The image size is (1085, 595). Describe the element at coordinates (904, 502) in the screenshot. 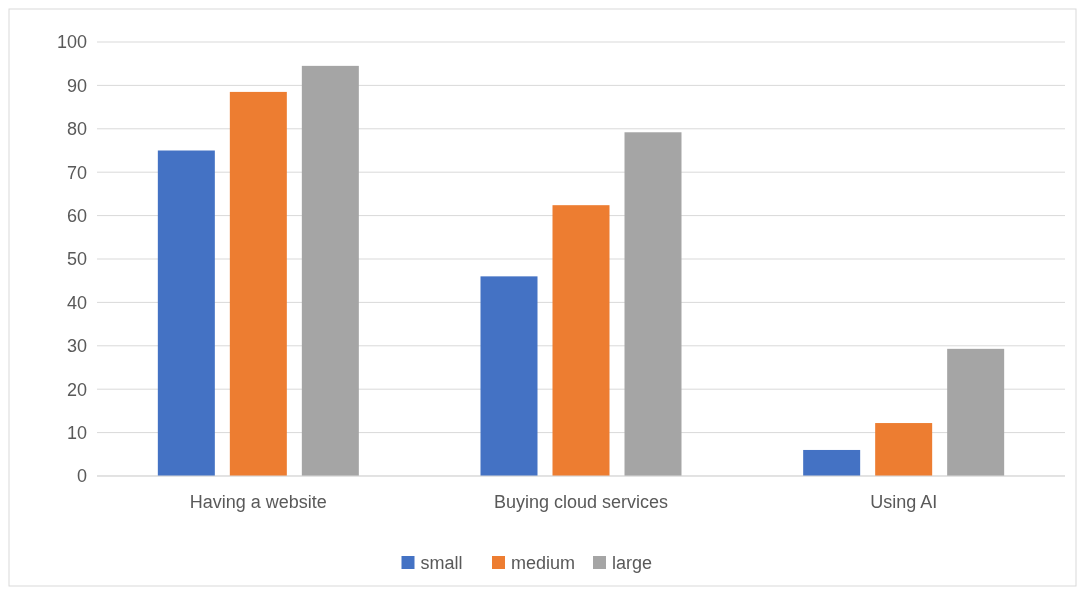

I see `x-tick-label: Using AI` at that location.